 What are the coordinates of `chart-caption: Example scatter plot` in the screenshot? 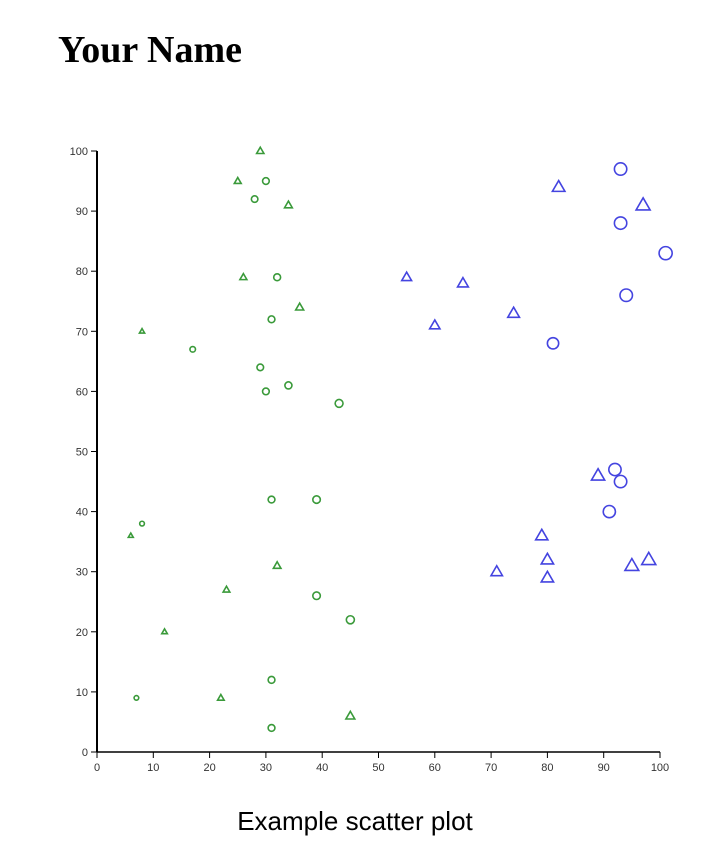 It's located at (355, 821).